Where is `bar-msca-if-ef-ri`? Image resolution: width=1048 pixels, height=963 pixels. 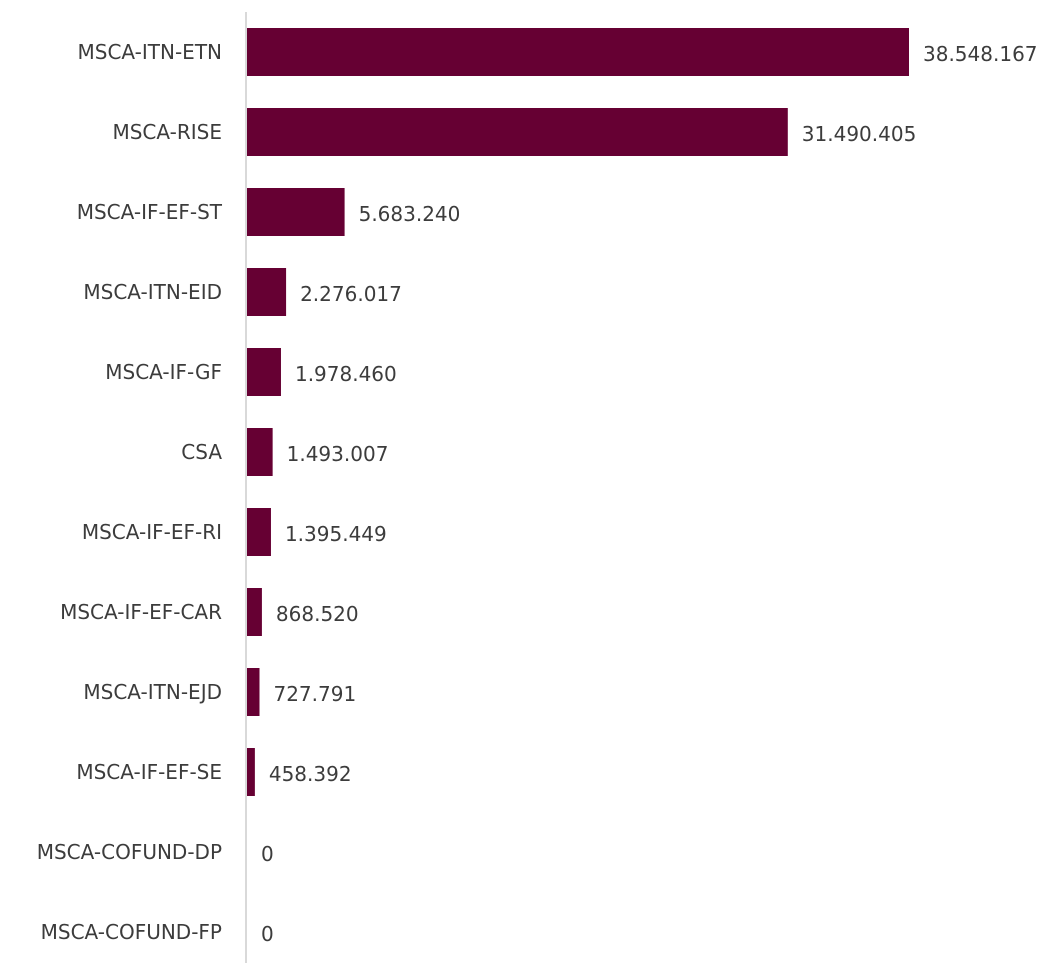 bar-msca-if-ef-ri is located at coordinates (259, 532).